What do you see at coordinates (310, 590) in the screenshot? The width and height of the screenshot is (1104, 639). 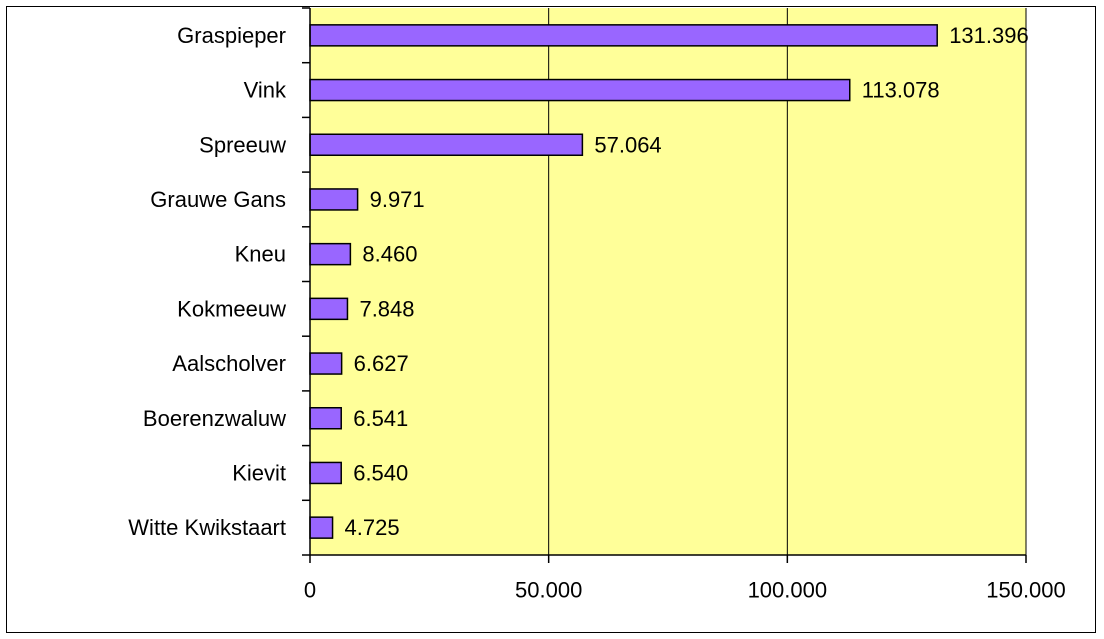 I see `x-tick-label: 0` at bounding box center [310, 590].